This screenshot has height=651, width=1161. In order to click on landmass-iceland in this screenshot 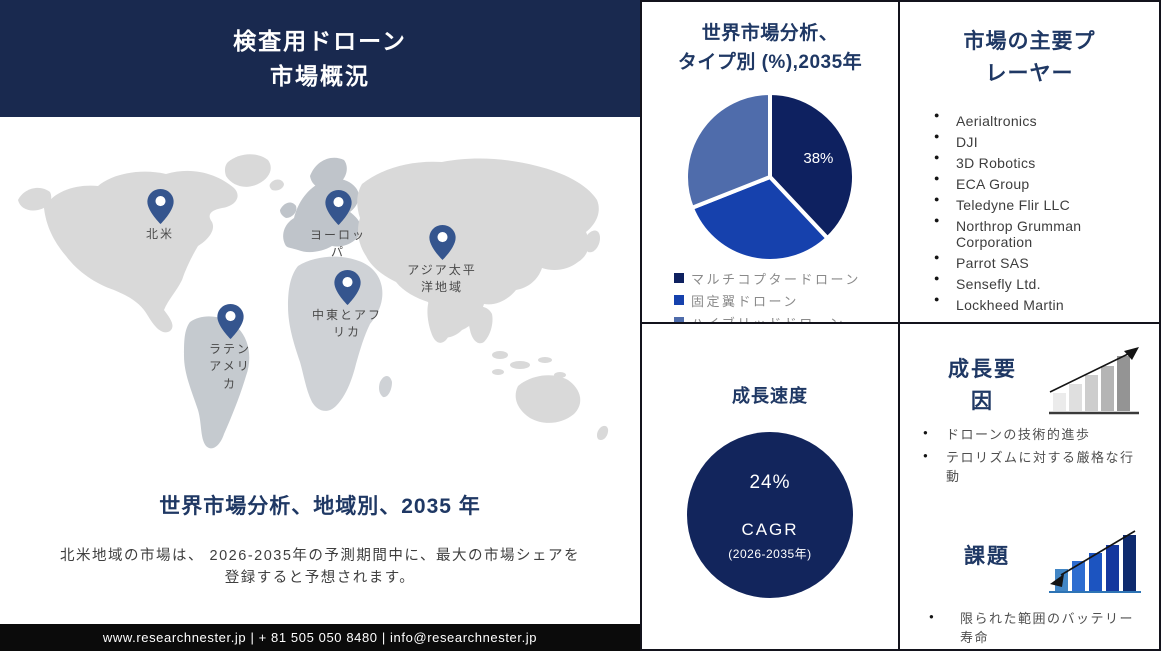, I will do `click(276, 185)`.